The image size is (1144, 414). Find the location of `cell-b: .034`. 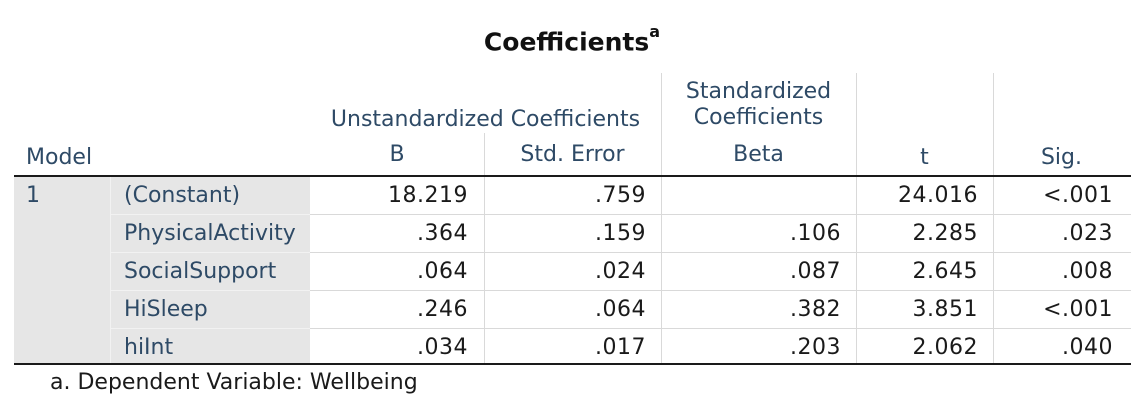

cell-b: .034 is located at coordinates (442, 347).